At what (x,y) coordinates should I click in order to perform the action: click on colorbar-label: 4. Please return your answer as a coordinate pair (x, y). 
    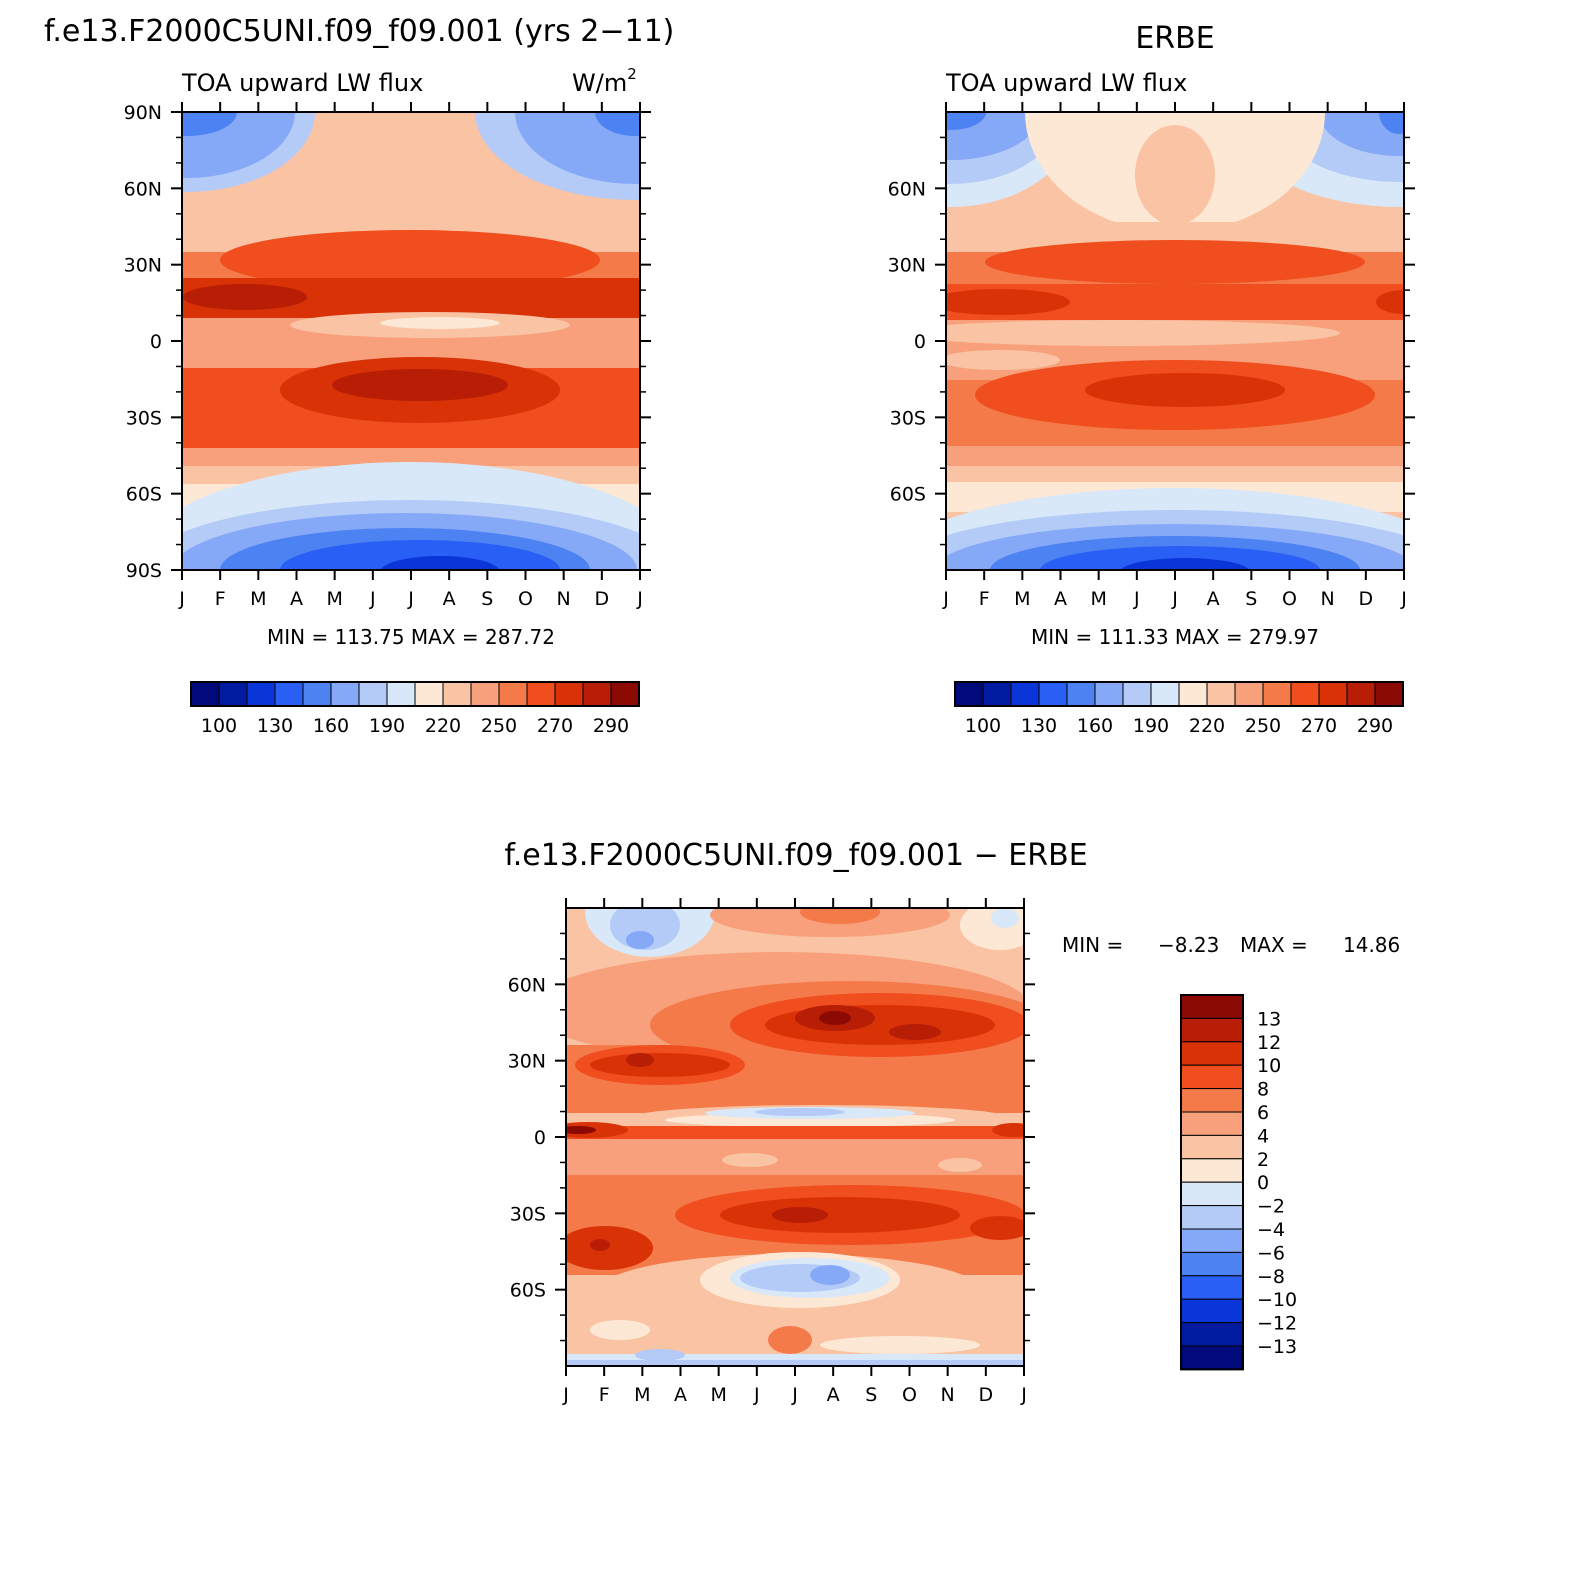
    Looking at the image, I should click on (1263, 1136).